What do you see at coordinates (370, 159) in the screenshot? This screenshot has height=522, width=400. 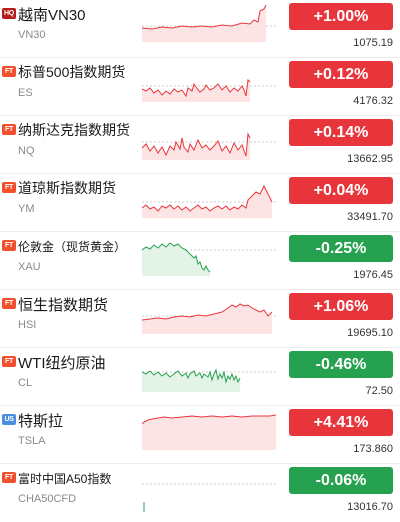 I see `last-price: 13662.95` at bounding box center [370, 159].